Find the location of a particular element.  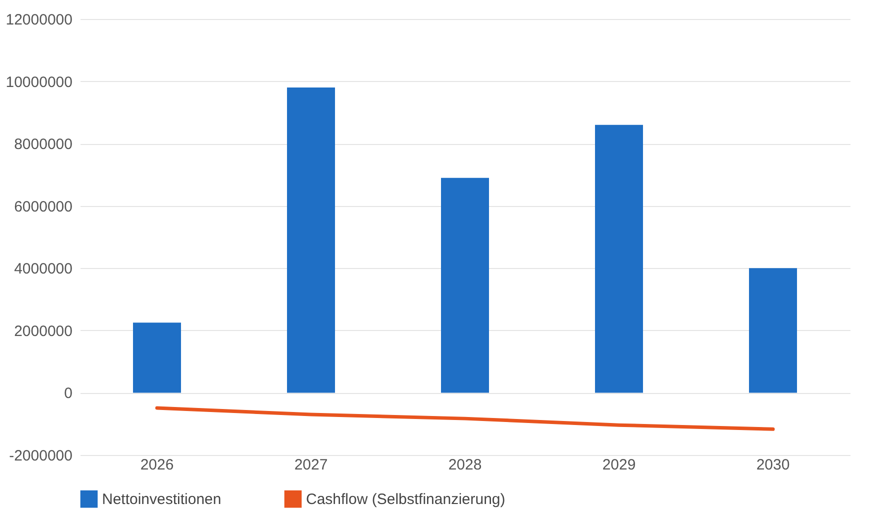

y-tick-label: 12000000 is located at coordinates (39, 20).